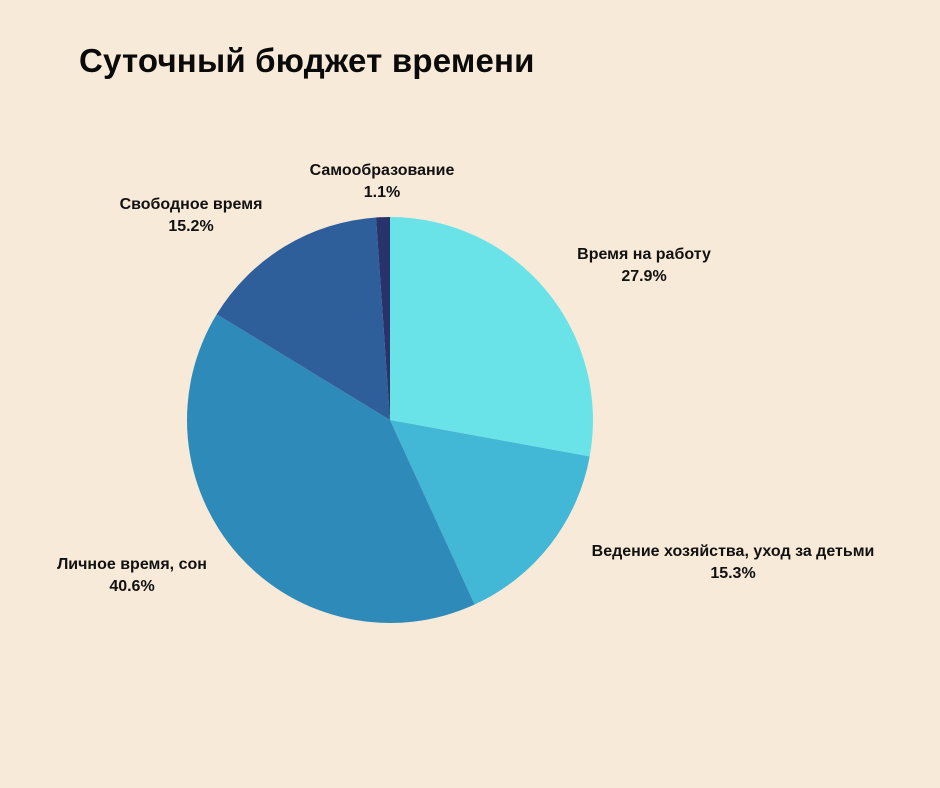 The height and width of the screenshot is (788, 940). What do you see at coordinates (382, 170) in the screenshot?
I see `slice-label: Самообразование` at bounding box center [382, 170].